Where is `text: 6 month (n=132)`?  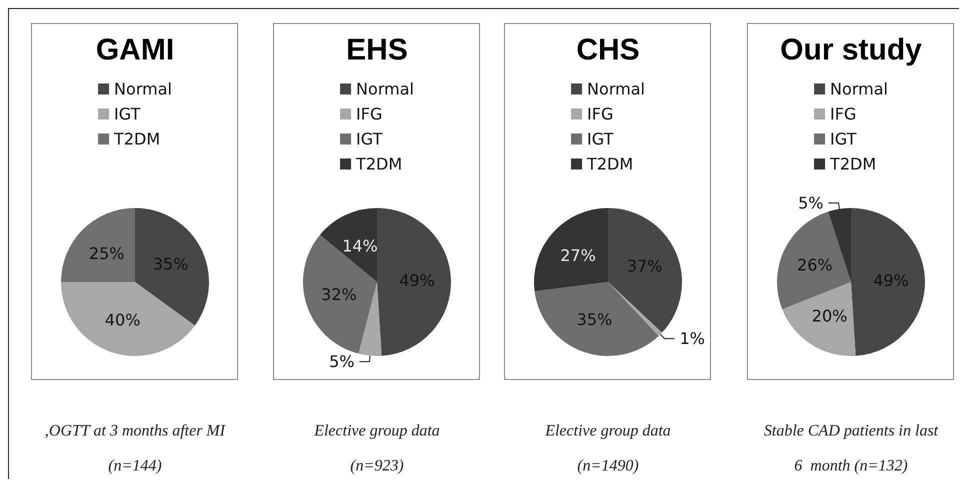 text: 6 month (n=132) is located at coordinates (851, 466).